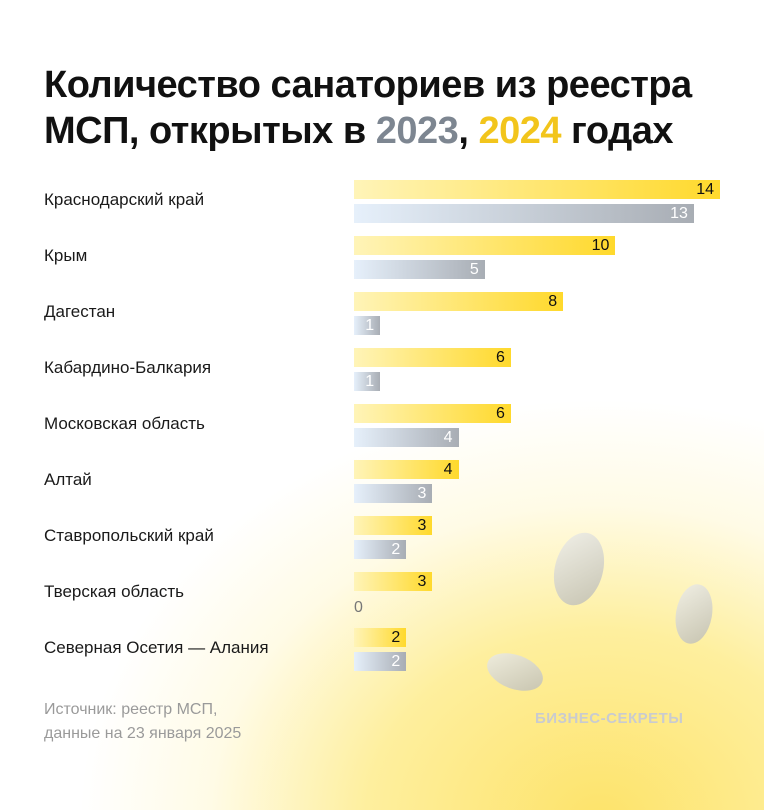 The image size is (764, 810). I want to click on legend-2023: 2023, so click(417, 131).